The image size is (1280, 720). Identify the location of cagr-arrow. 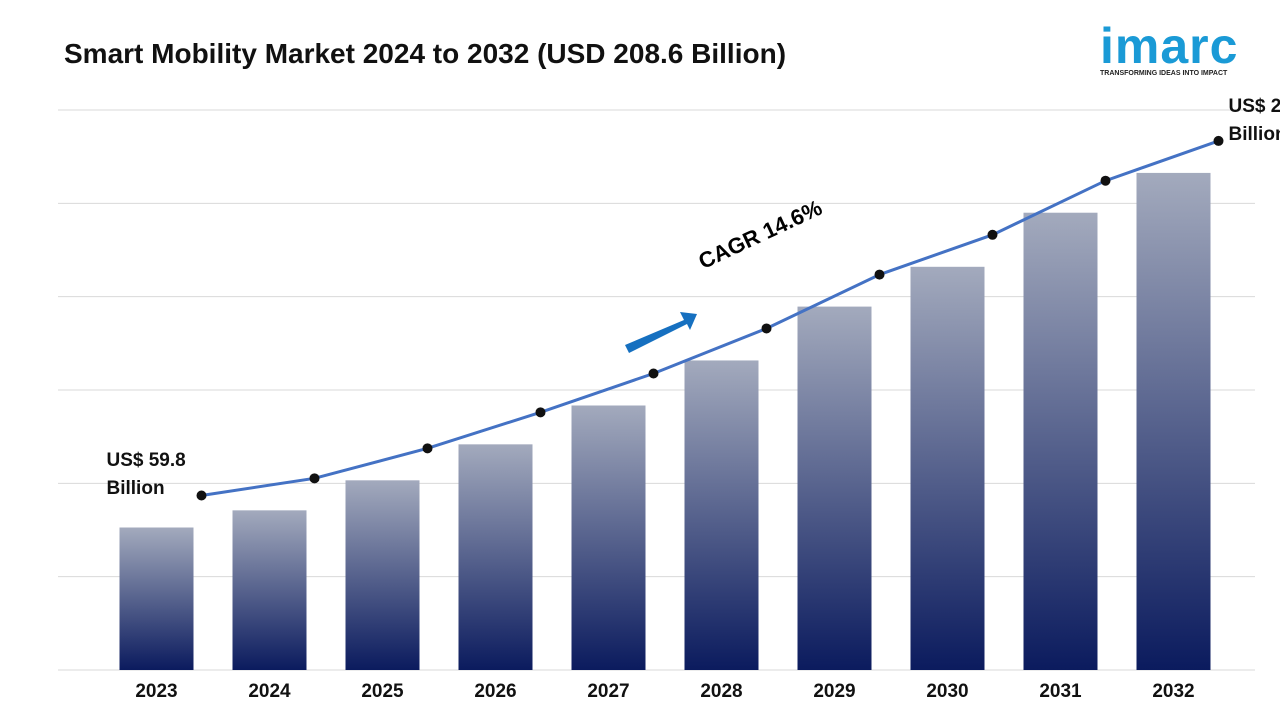
(661, 332).